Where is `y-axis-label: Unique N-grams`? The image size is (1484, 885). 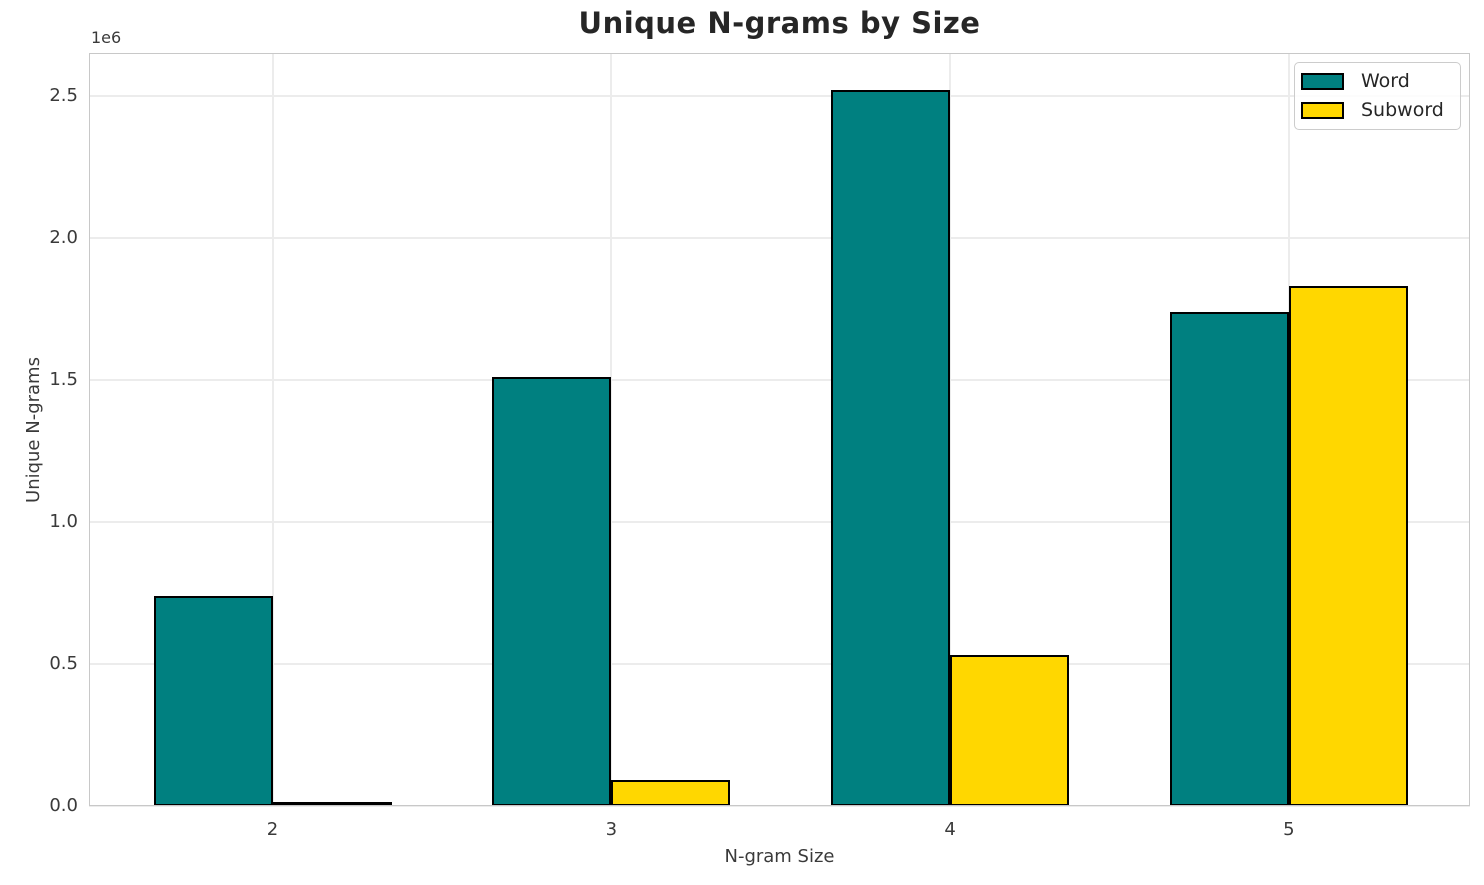
y-axis-label: Unique N-grams is located at coordinates (33, 430).